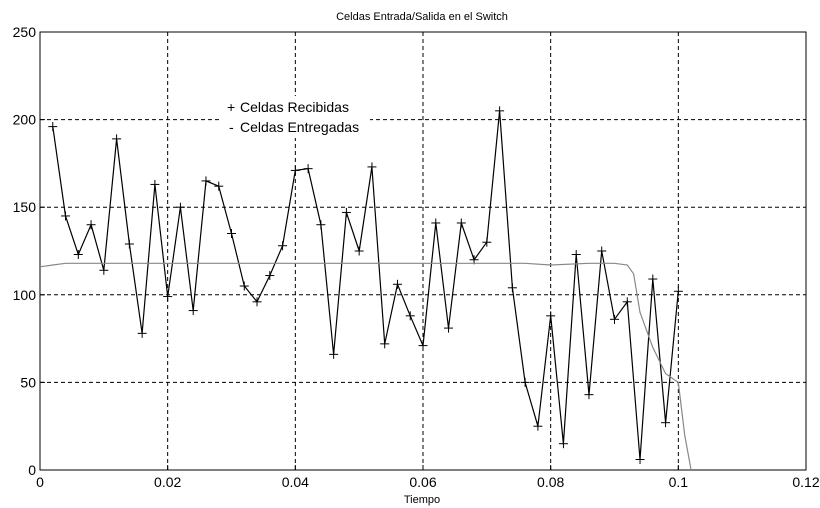 The width and height of the screenshot is (820, 508). Describe the element at coordinates (25, 32) in the screenshot. I see `y-tick-label: 250` at that location.